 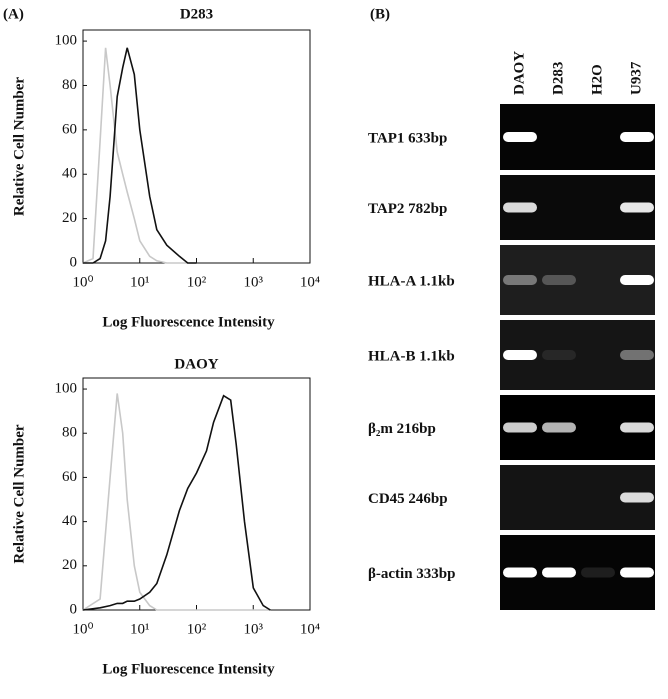 What do you see at coordinates (407, 209) in the screenshot?
I see `row-label: TAP2 782bp` at bounding box center [407, 209].